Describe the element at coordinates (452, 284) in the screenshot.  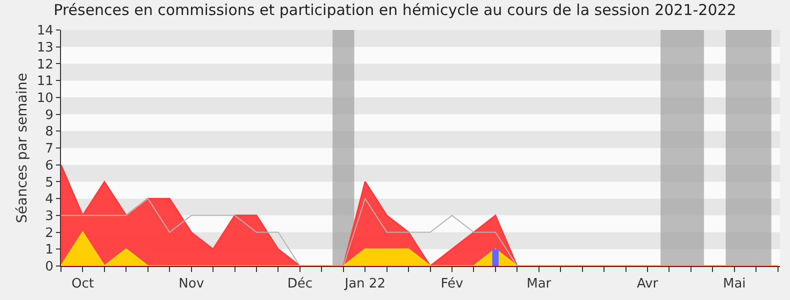
I see `x-tick-label: Fév` at that location.